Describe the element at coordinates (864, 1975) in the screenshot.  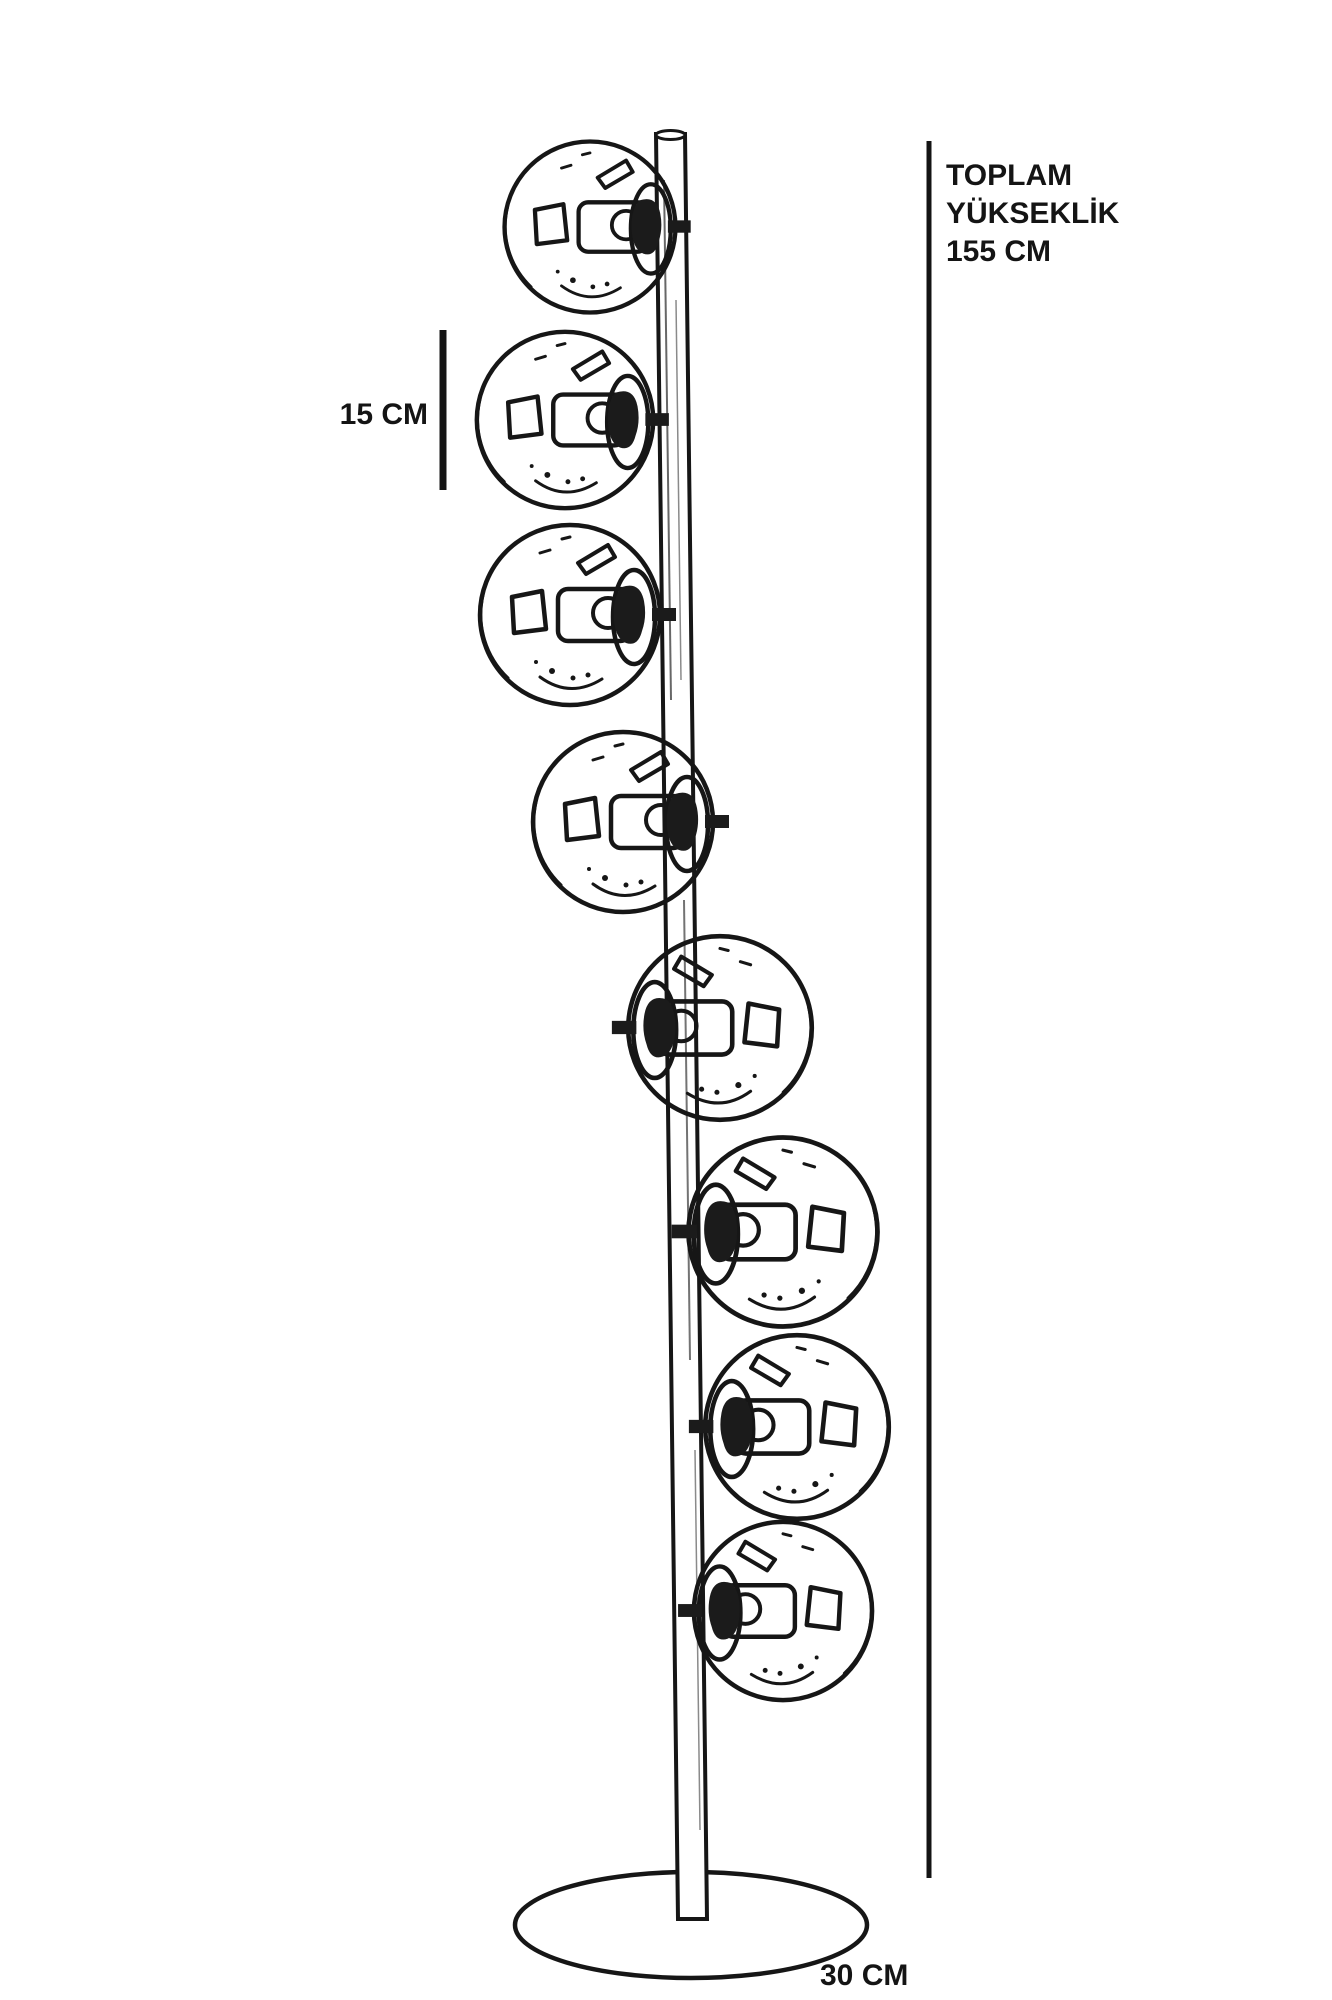
I see `base-diameter-annotation: 30 CM` at that location.